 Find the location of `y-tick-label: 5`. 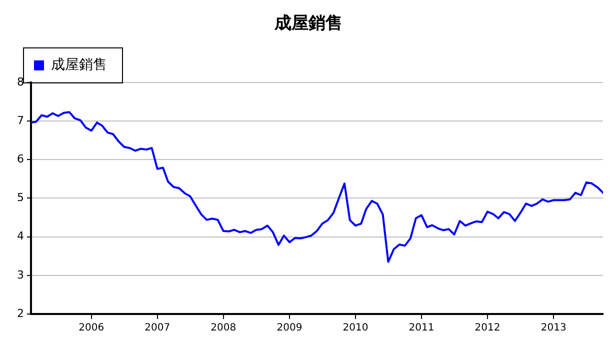

y-tick-label: 5 is located at coordinates (20, 197).